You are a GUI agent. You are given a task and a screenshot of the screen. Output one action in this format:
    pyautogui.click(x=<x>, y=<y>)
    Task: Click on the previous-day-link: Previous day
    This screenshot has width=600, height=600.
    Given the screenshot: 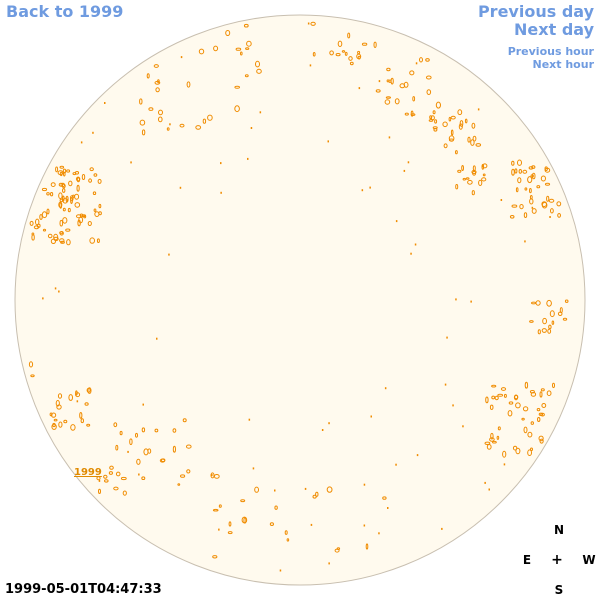 What is the action you would take?
    pyautogui.click(x=535, y=11)
    